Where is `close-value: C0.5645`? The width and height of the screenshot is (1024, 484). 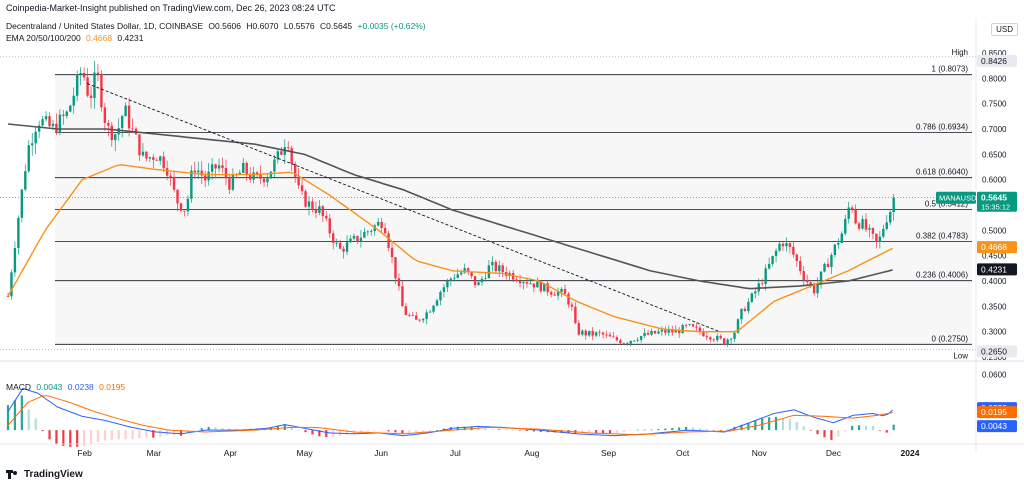
close-value: C0.5645 is located at coordinates (336, 26).